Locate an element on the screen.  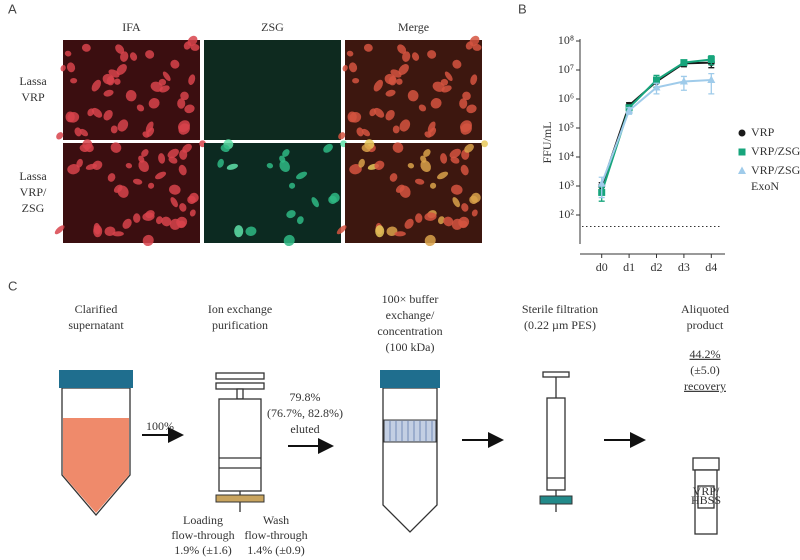
legend-label: VRP/ZSG/ExoN is located at coordinates (775, 178).